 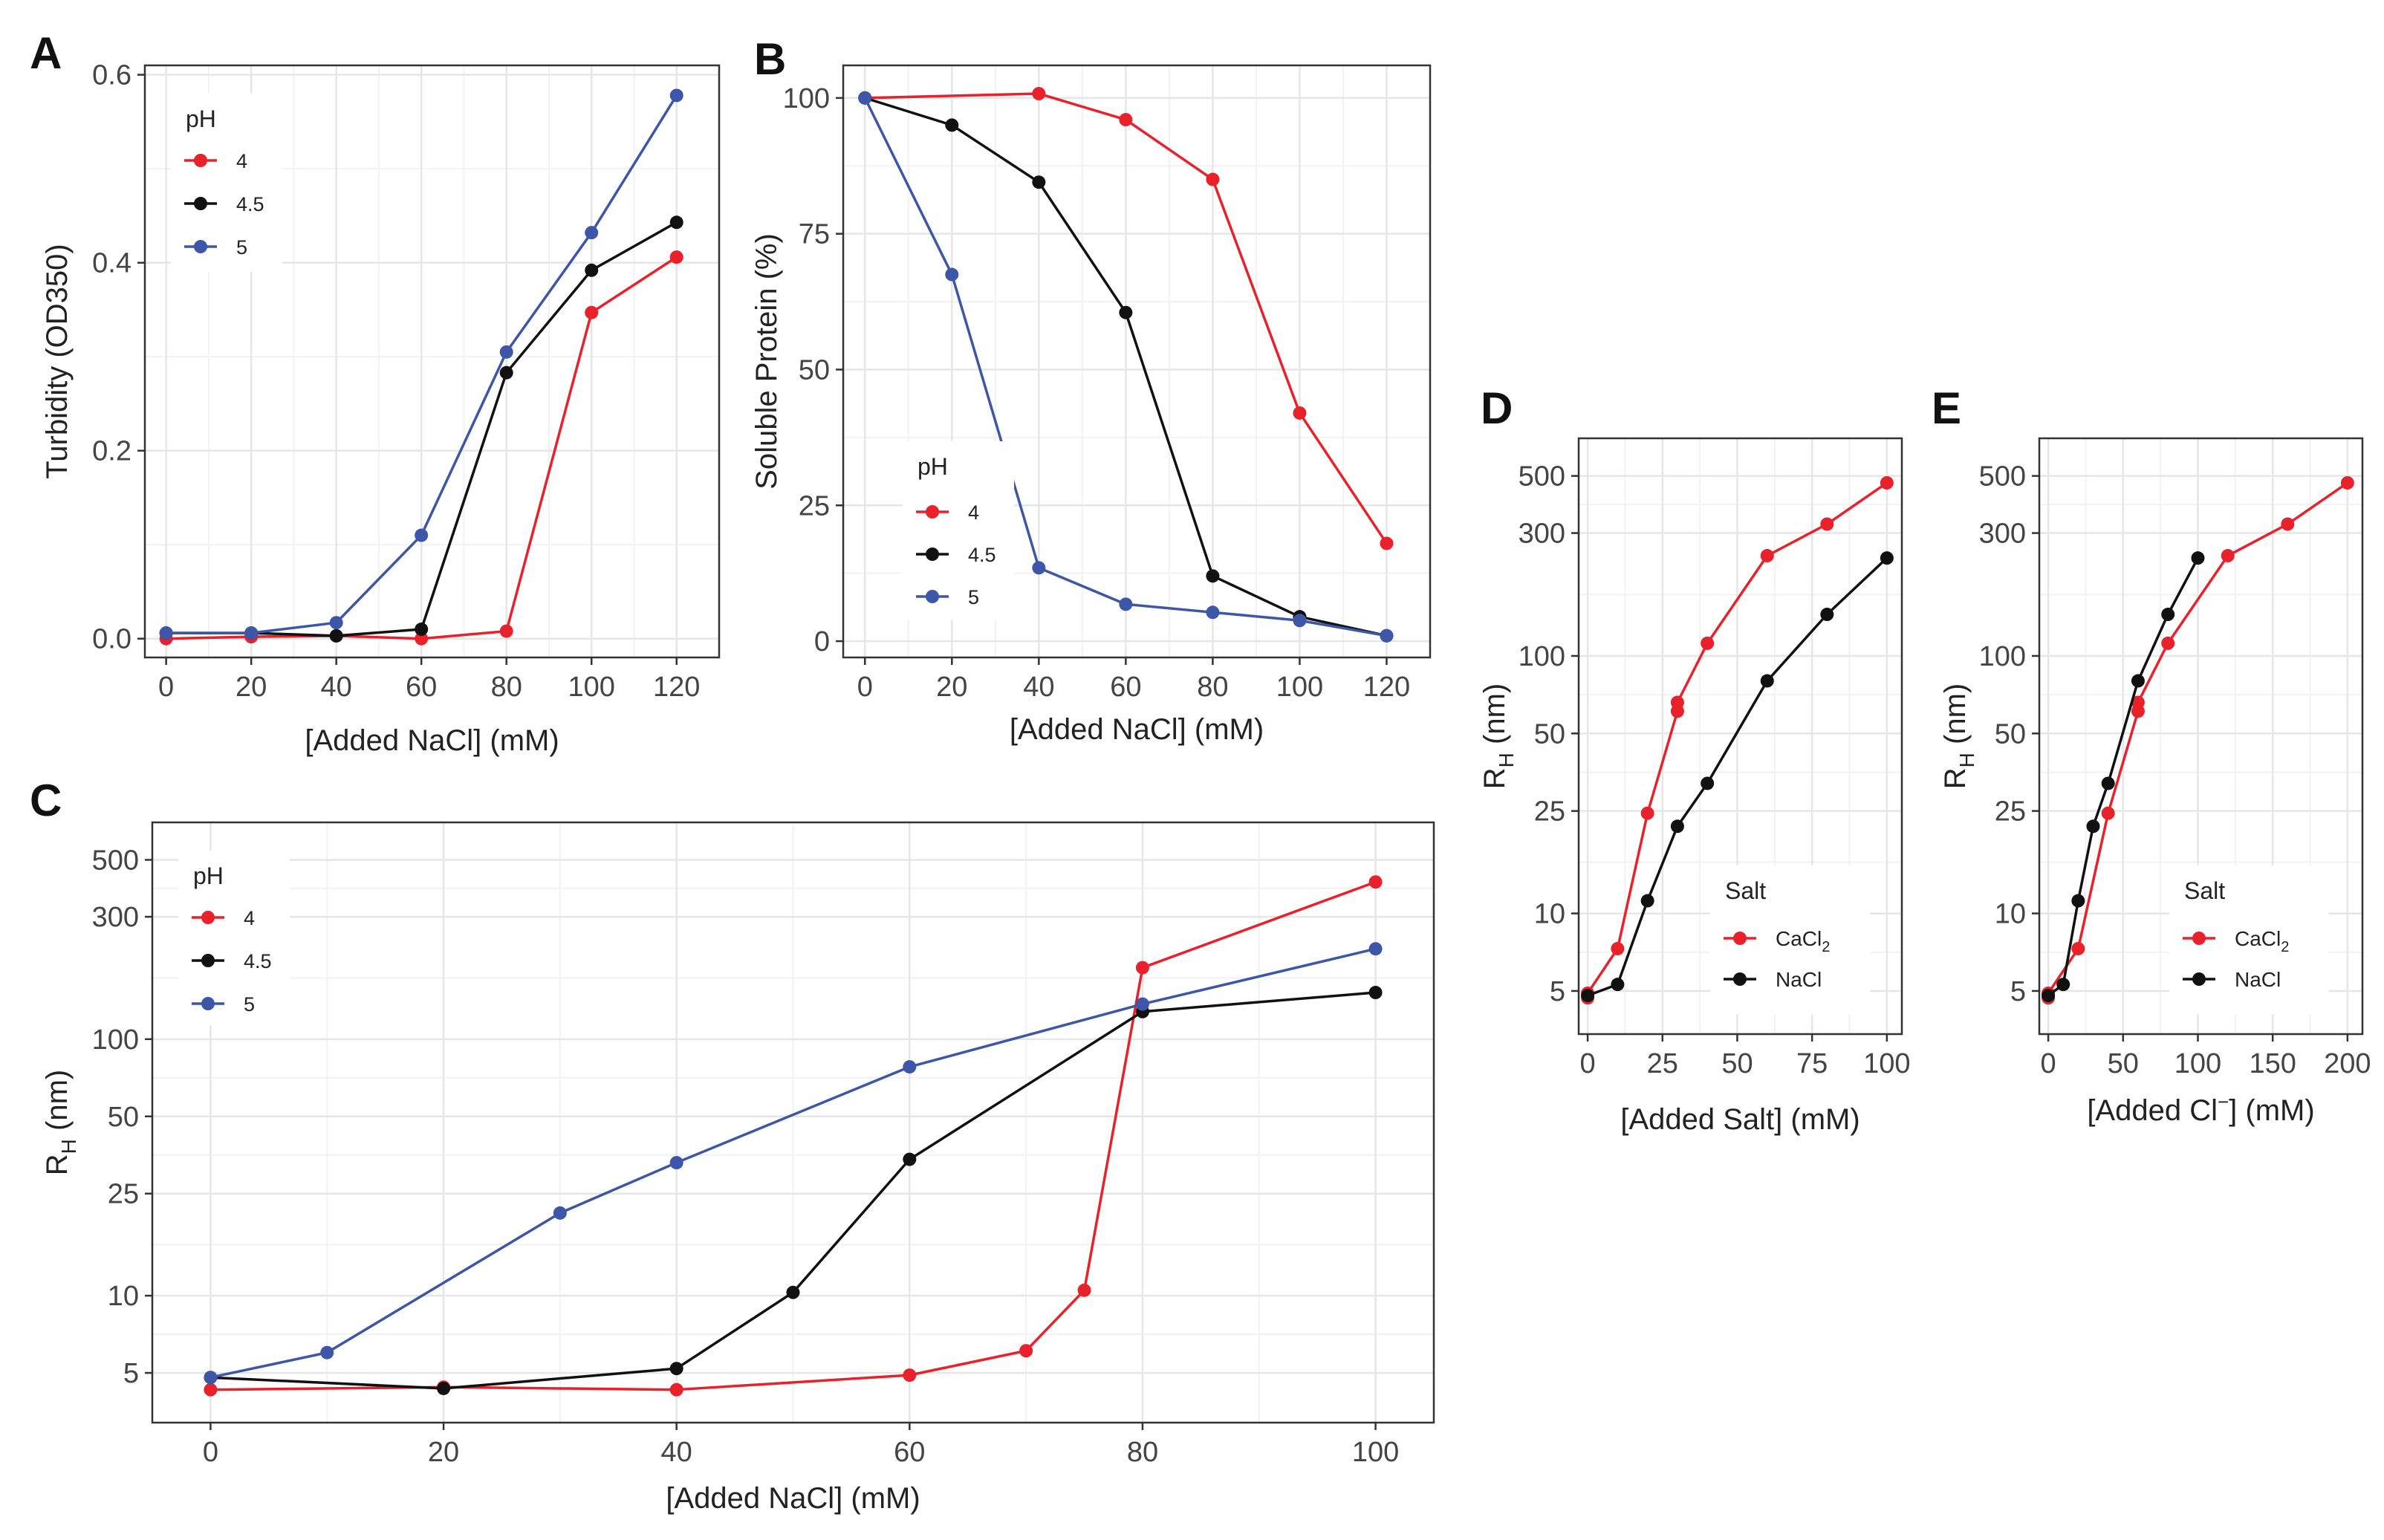 What do you see at coordinates (2223, 1102) in the screenshot?
I see `x-axis-title-sup: −` at bounding box center [2223, 1102].